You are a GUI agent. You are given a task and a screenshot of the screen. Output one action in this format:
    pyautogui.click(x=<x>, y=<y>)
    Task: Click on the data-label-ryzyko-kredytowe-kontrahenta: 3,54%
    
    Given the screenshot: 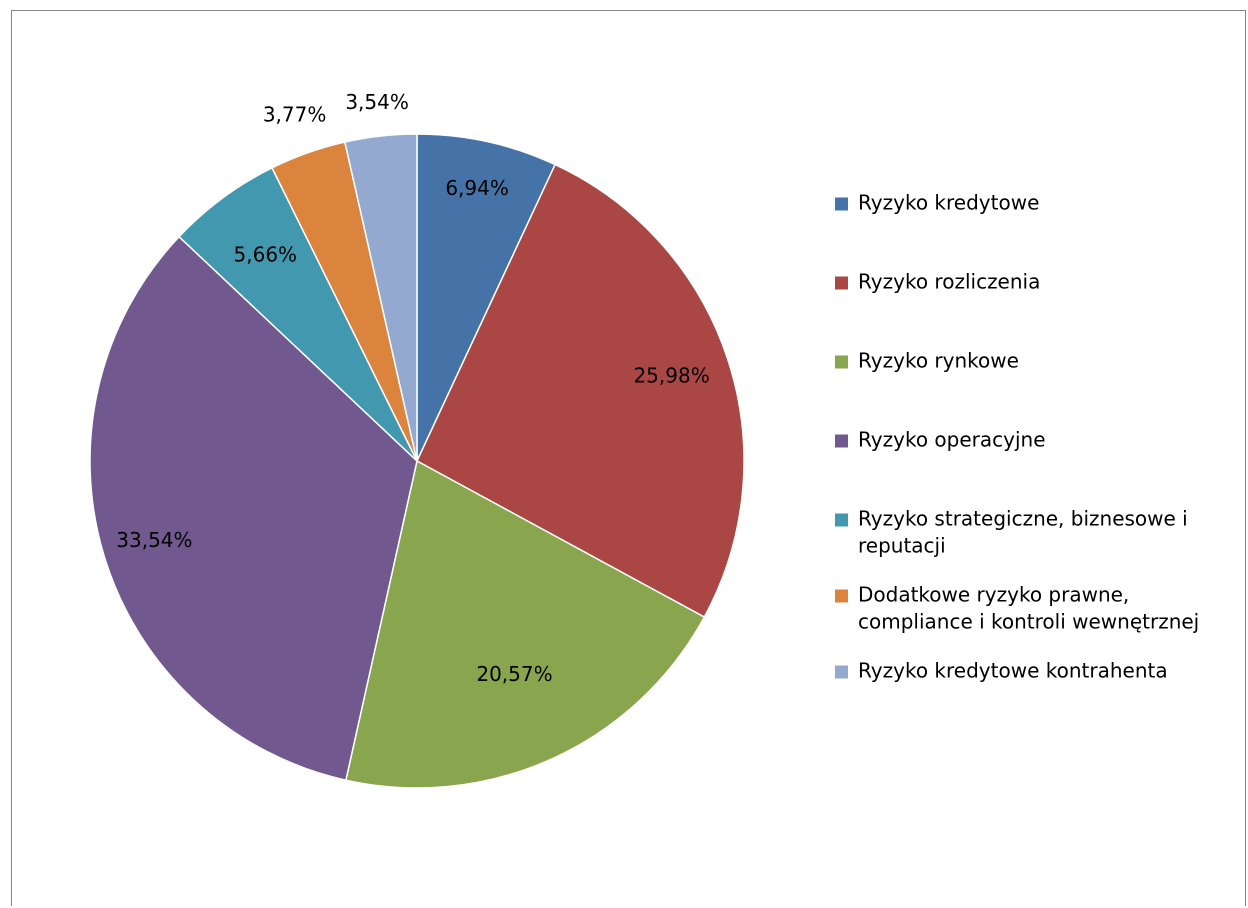 What is the action you would take?
    pyautogui.click(x=377, y=102)
    